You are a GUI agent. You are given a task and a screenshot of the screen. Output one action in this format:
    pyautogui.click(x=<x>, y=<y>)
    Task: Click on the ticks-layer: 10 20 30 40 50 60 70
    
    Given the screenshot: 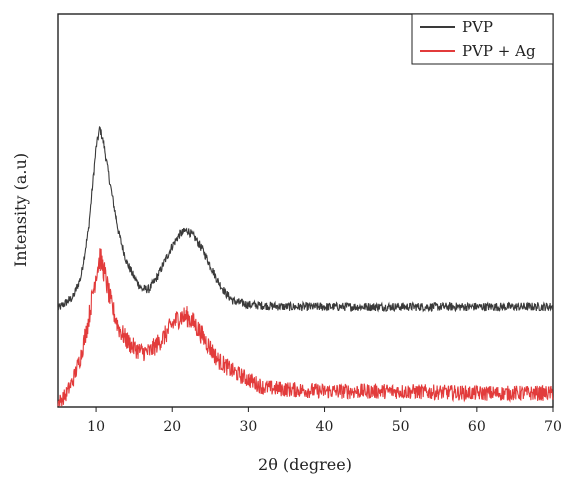 What is the action you would take?
    pyautogui.click(x=324, y=421)
    